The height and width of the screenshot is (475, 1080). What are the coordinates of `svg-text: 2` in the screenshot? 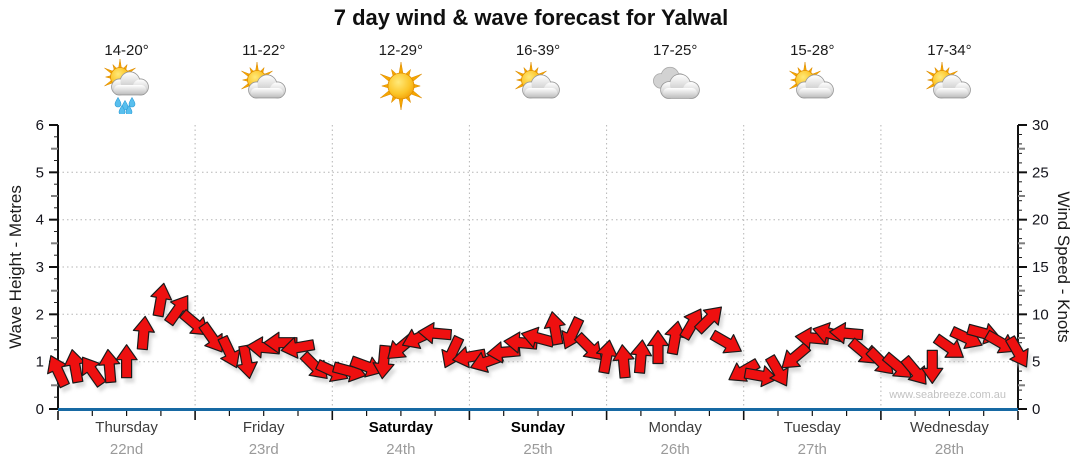 It's located at (40, 314).